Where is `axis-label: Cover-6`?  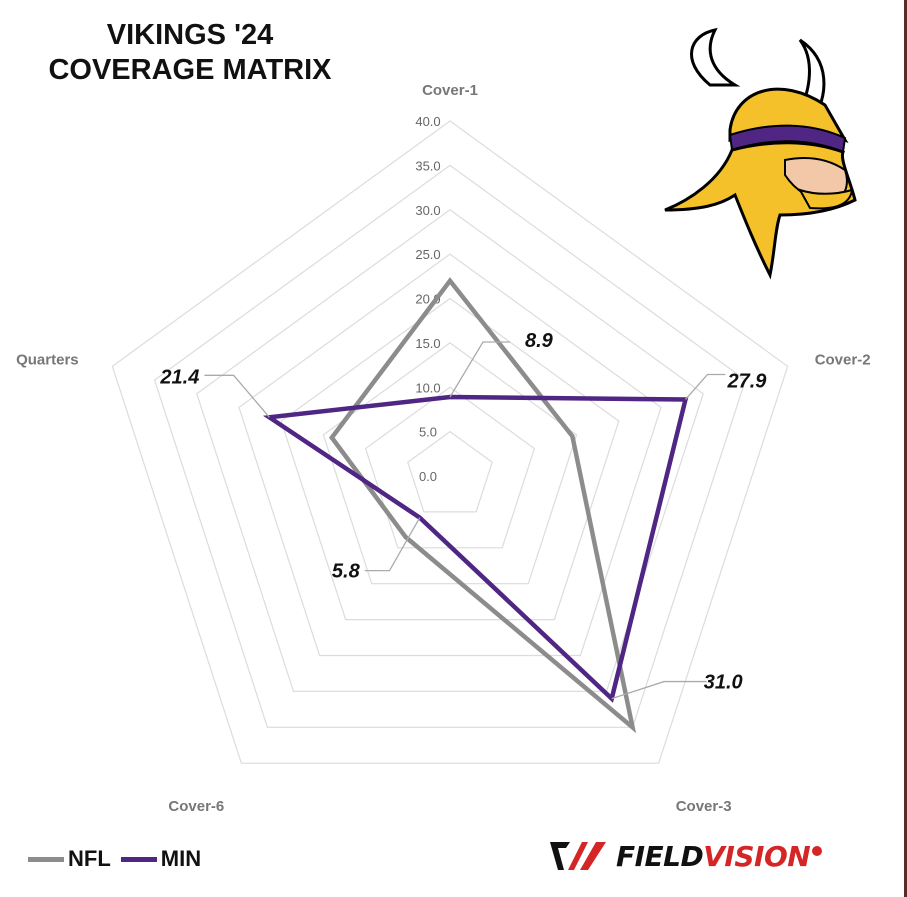 axis-label: Cover-6 is located at coordinates (196, 806).